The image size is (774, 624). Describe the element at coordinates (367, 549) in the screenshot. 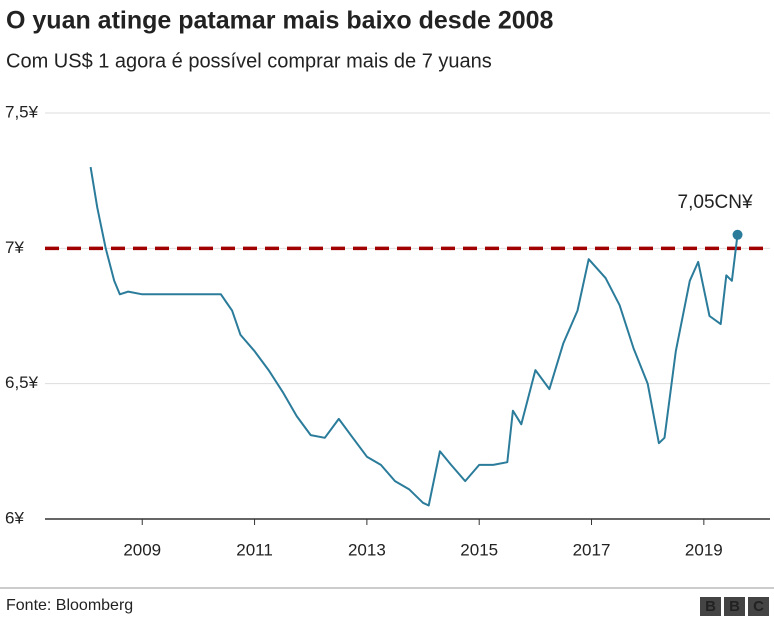

I see `x-tick-label: 2013` at that location.